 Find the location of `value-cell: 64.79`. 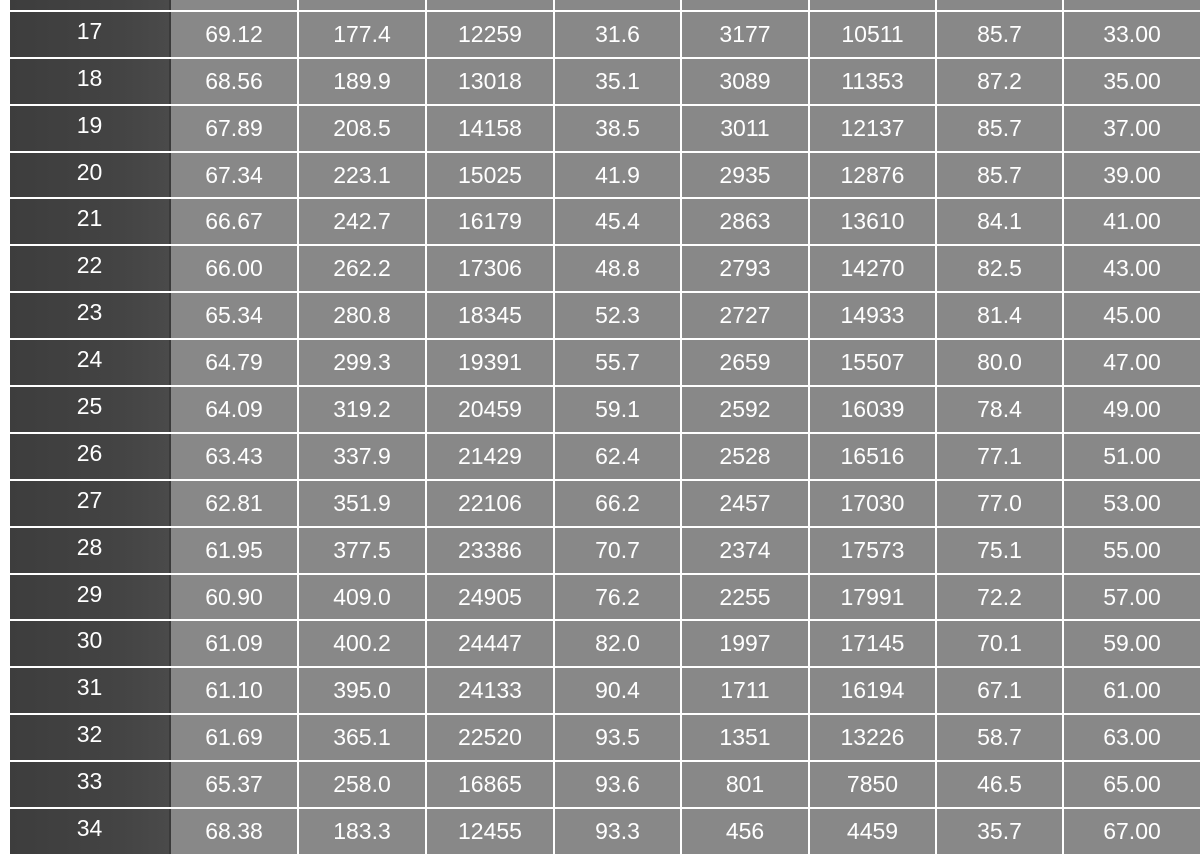

value-cell: 64.79 is located at coordinates (234, 363).